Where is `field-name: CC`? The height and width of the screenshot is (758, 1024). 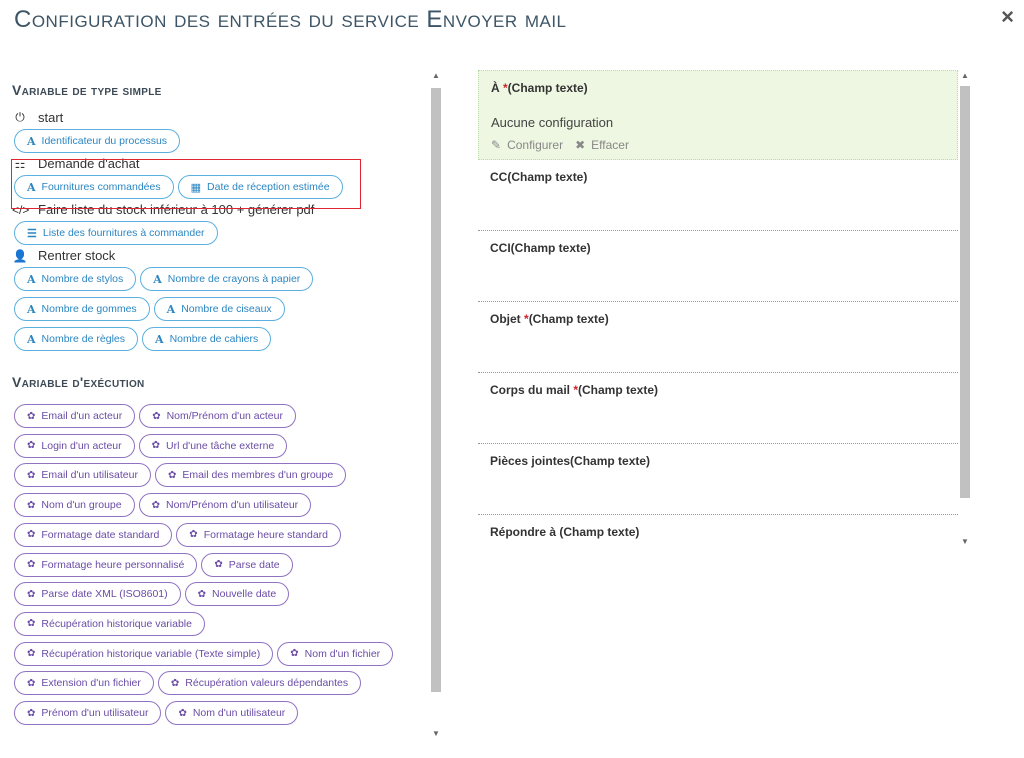 field-name: CC is located at coordinates (499, 177).